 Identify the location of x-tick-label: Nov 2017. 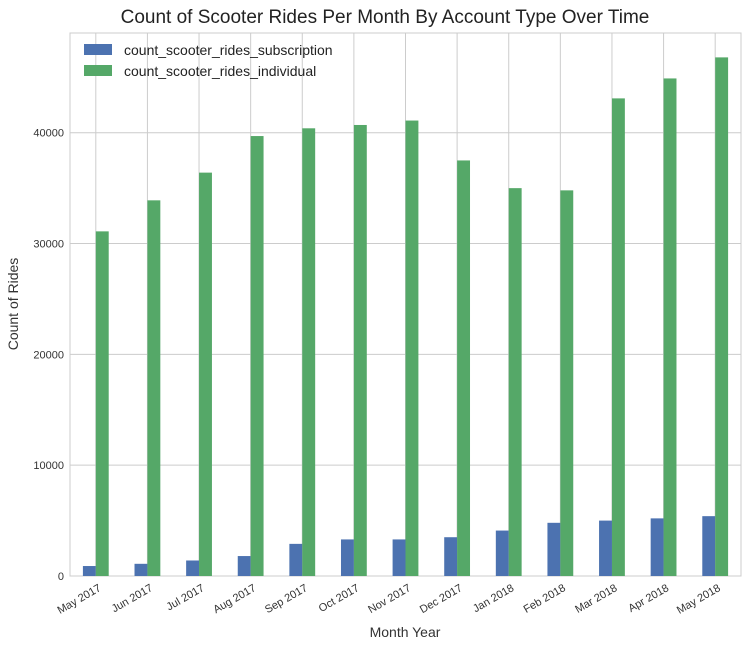
(389, 599).